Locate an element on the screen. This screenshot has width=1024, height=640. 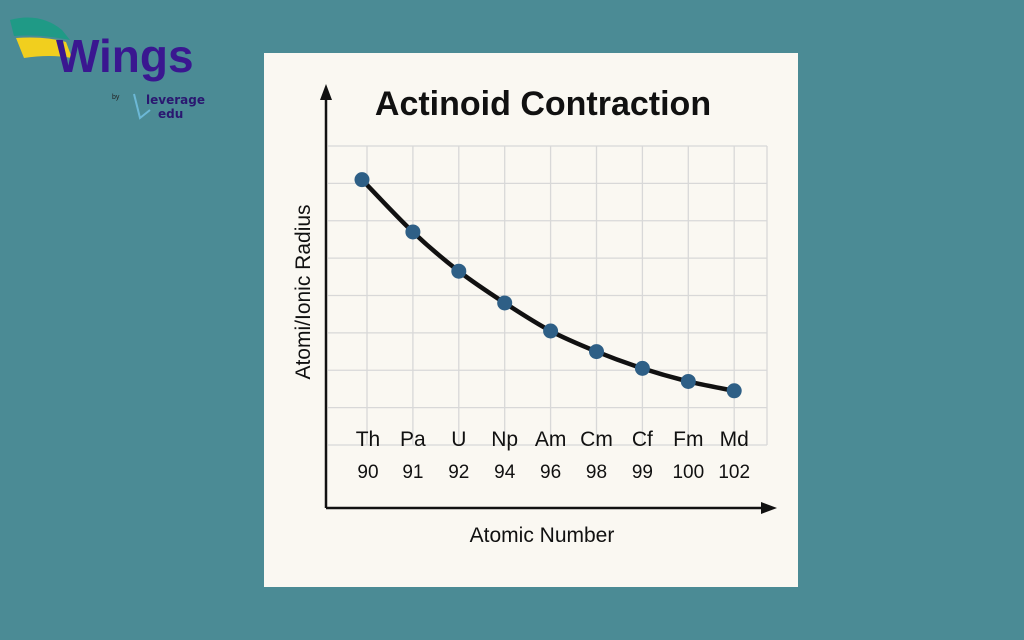
chart-title: Actinoid Contraction is located at coordinates (543, 104).